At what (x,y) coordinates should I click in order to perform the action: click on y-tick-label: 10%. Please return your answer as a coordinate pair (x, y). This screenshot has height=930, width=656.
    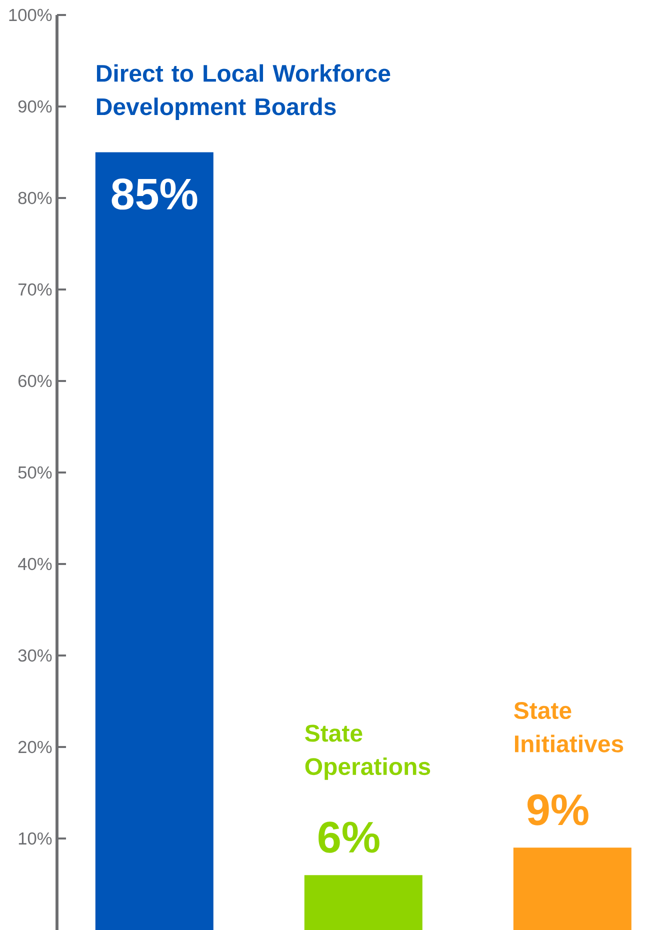
    Looking at the image, I should click on (35, 838).